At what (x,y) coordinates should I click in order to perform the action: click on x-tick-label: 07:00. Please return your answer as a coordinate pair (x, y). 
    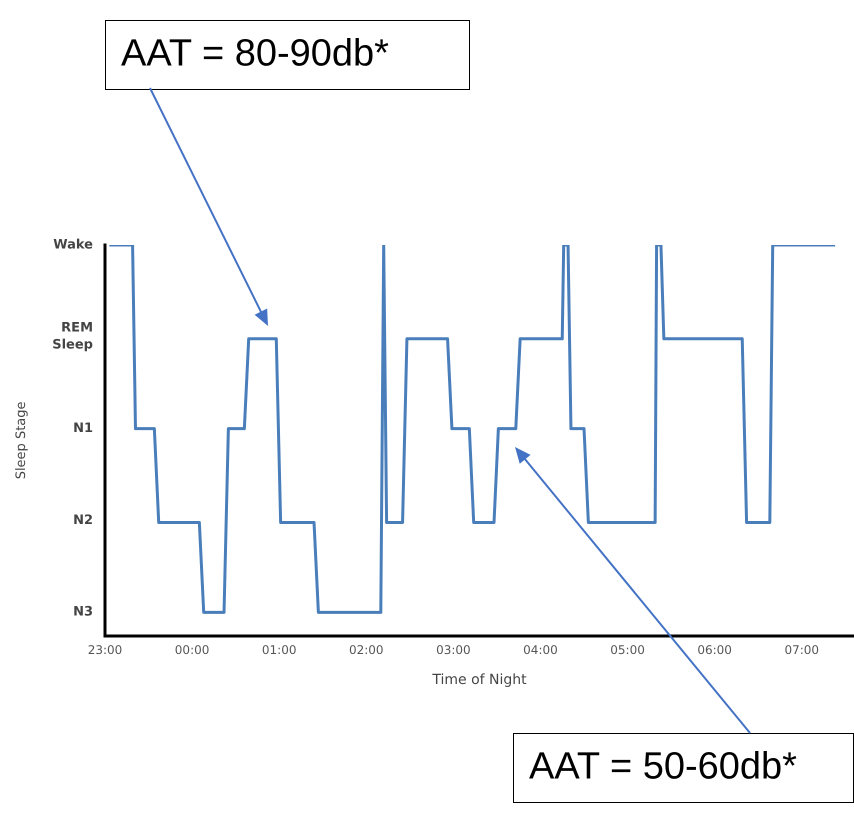
    Looking at the image, I should click on (802, 650).